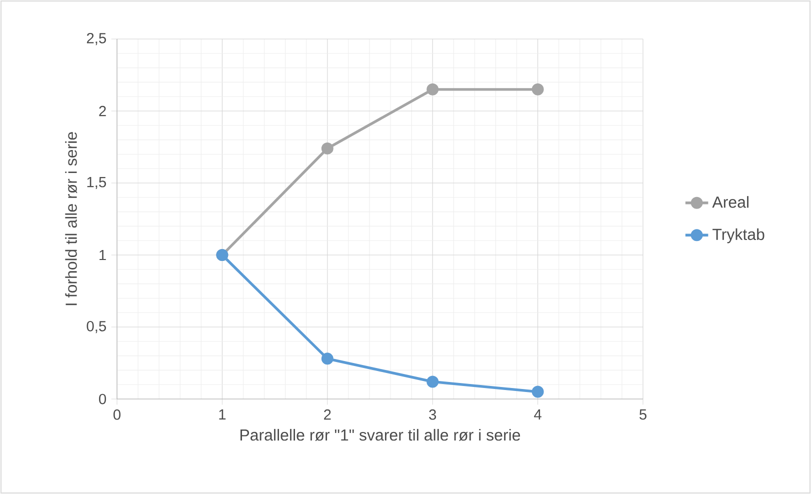 This screenshot has width=811, height=494. I want to click on y-tick-label: 0, so click(102, 399).